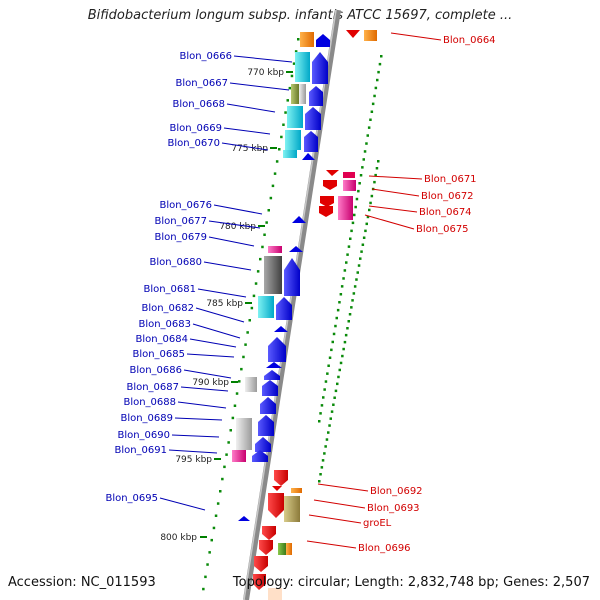 The image size is (600, 600). What do you see at coordinates (185, 205) in the screenshot?
I see `gene-label: Blon_0676` at bounding box center [185, 205].